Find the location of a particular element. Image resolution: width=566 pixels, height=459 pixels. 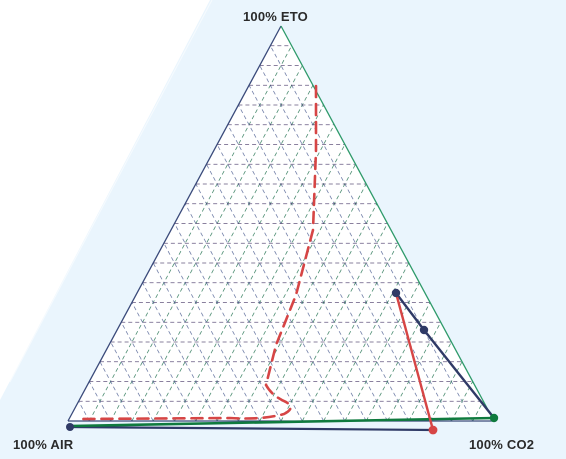

point-air-vertex is located at coordinates (70, 427).